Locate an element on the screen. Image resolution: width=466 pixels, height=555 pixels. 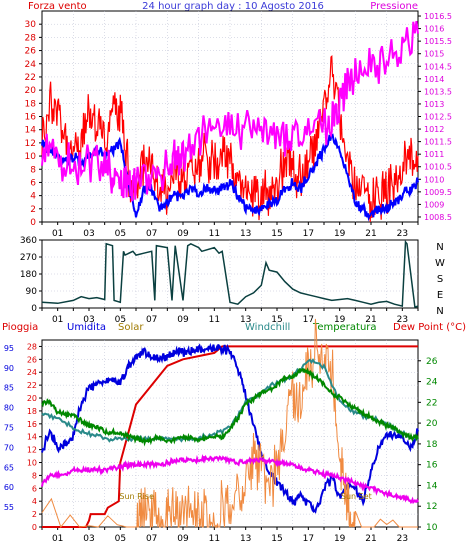
top-left-tick-label: 22 is located at coordinates (30, 78).